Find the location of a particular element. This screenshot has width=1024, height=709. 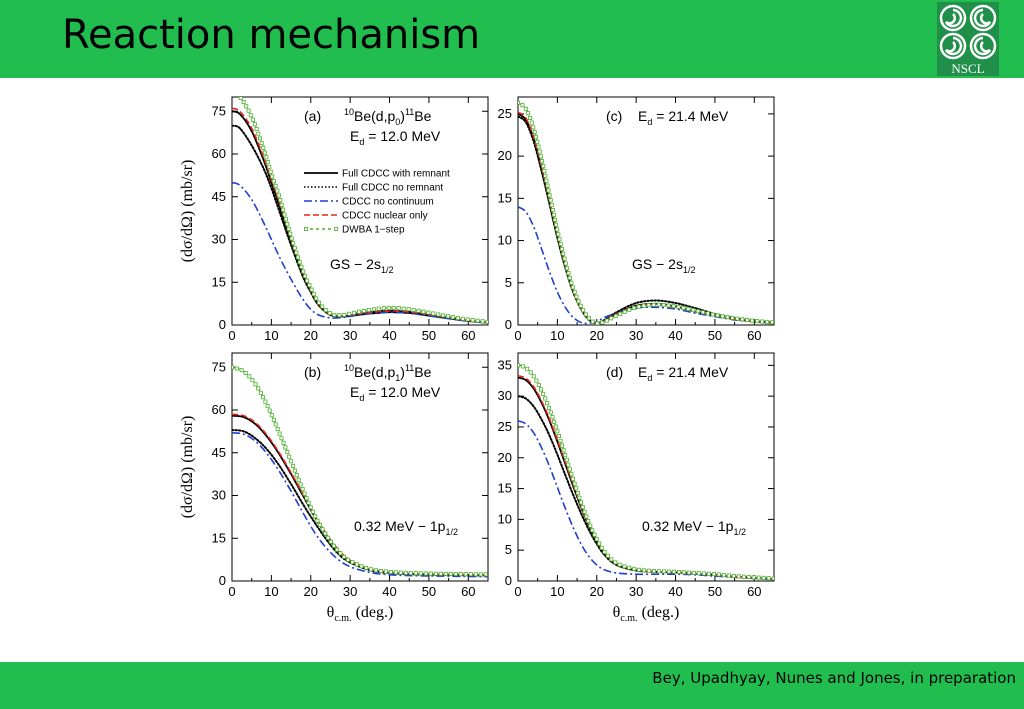

logo-text: NSCL is located at coordinates (967, 68).